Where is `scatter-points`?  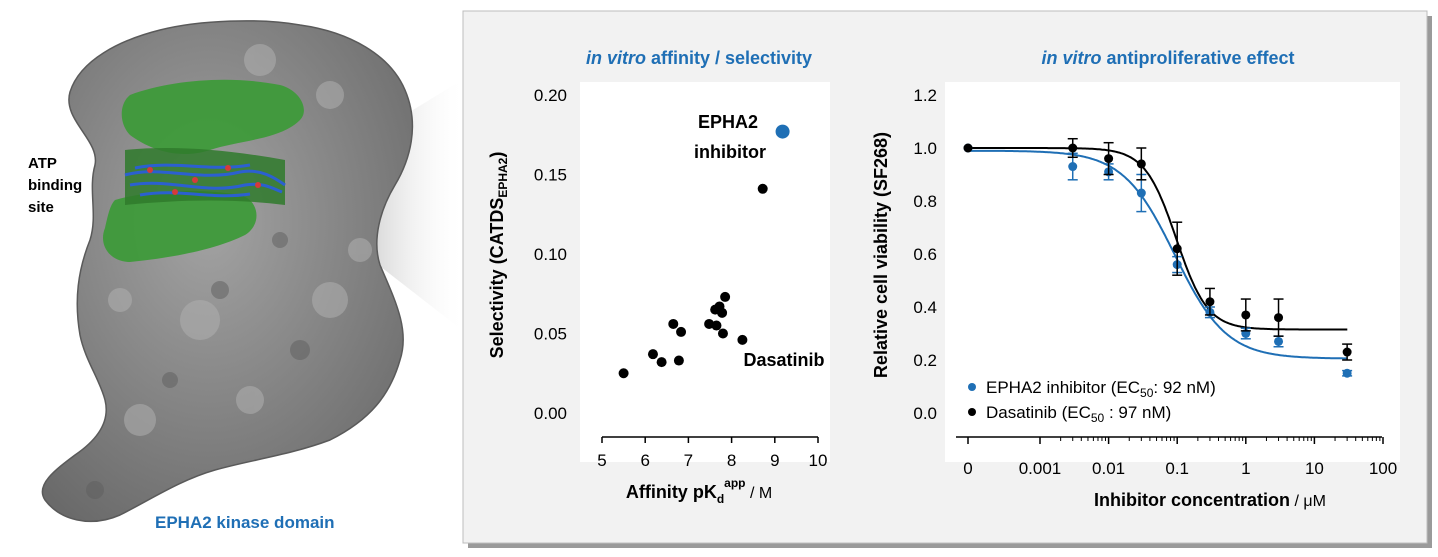
scatter-points is located at coordinates (704, 251).